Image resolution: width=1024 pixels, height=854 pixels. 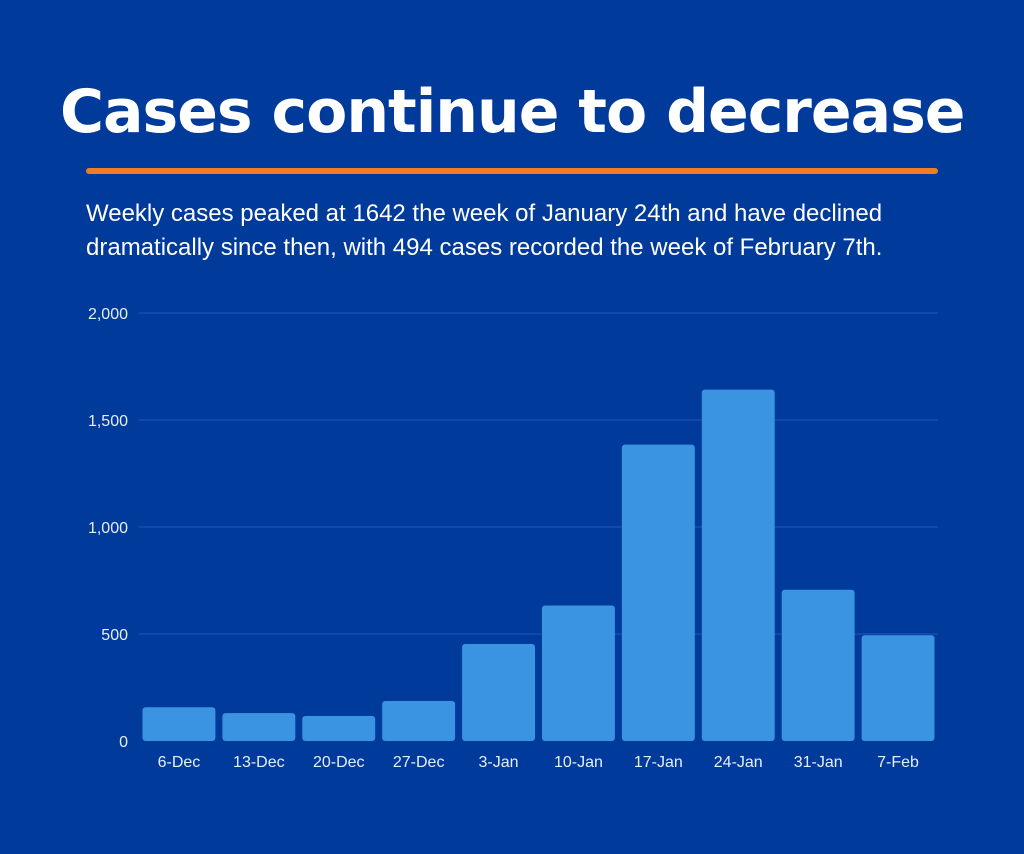 I want to click on x-tick-label: 7-Feb, so click(x=898, y=762).